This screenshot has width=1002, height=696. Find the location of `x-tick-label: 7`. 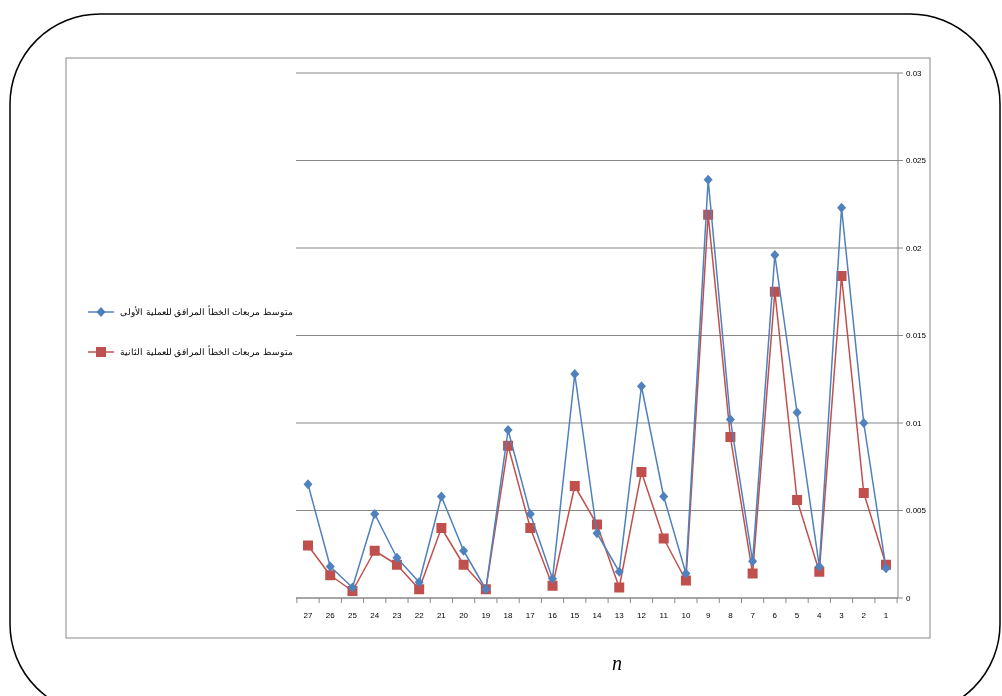

x-tick-label: 7 is located at coordinates (753, 615).